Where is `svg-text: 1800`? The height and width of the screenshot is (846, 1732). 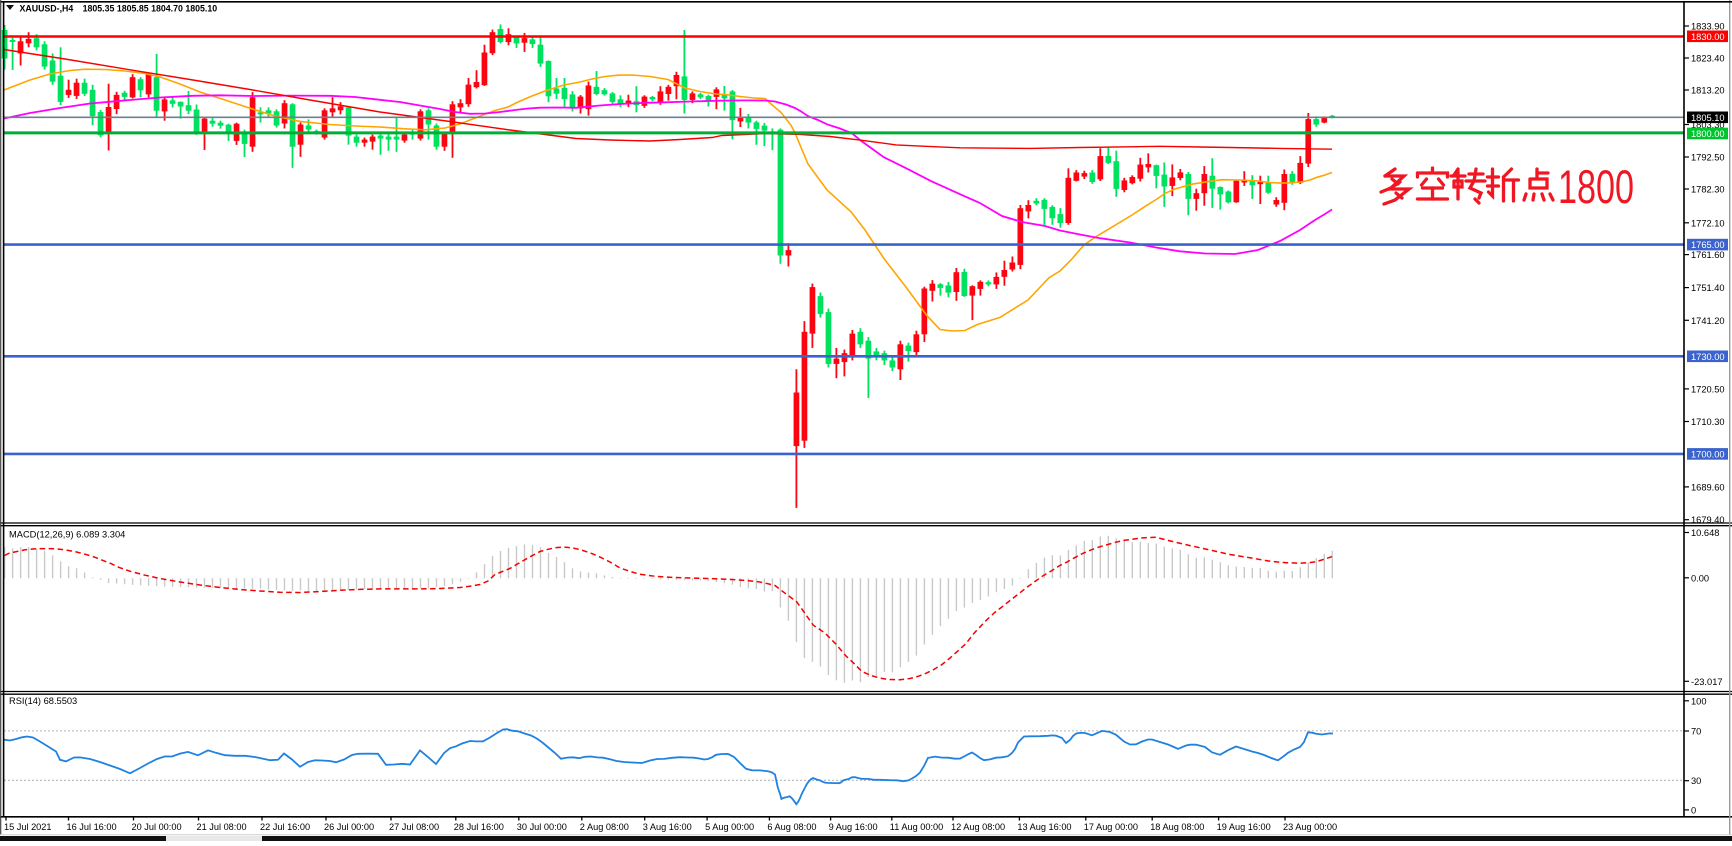
svg-text: 1800 is located at coordinates (1596, 186).